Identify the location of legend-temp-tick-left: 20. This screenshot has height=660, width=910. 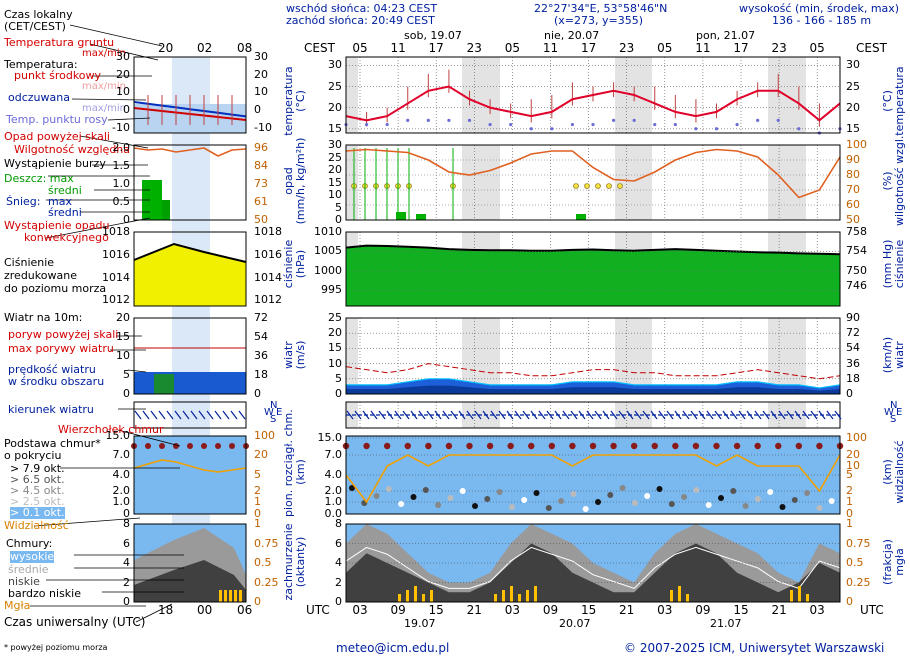
(123, 74).